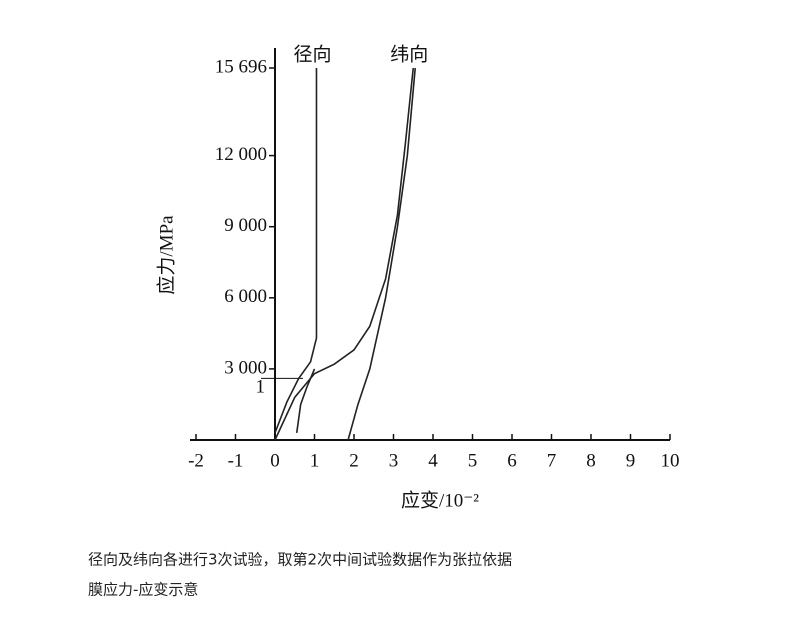 This screenshot has width=810, height=629. Describe the element at coordinates (473, 460) in the screenshot. I see `x-tick-label: 5` at that location.